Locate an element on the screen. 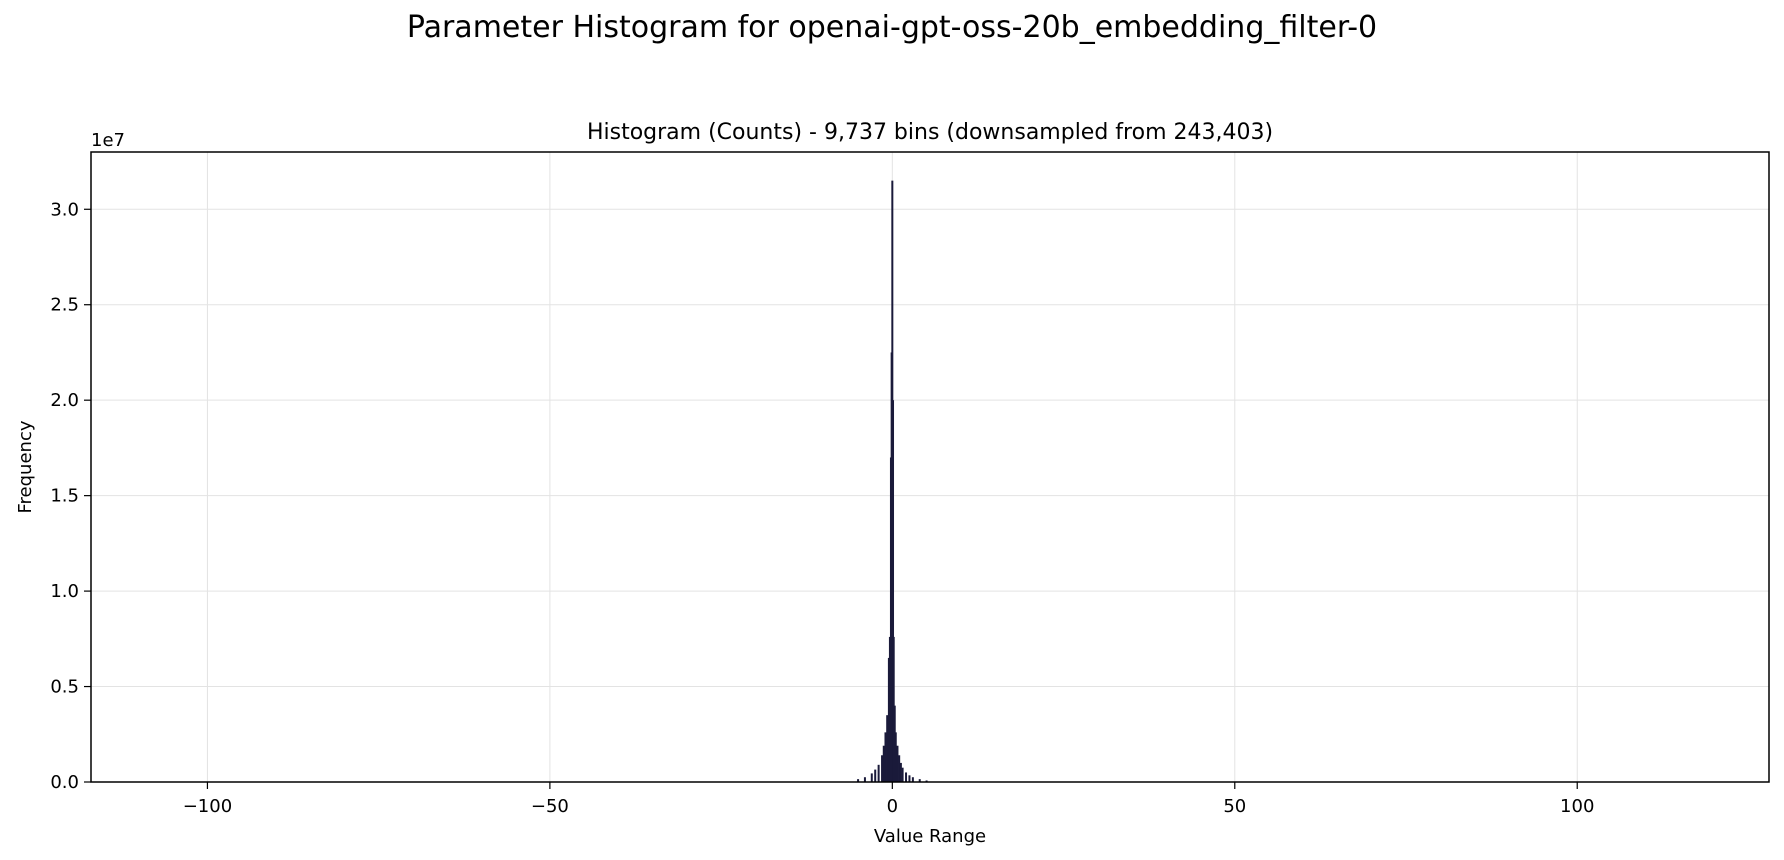 The width and height of the screenshot is (1784, 860). x-tick-label: 0 is located at coordinates (892, 806).